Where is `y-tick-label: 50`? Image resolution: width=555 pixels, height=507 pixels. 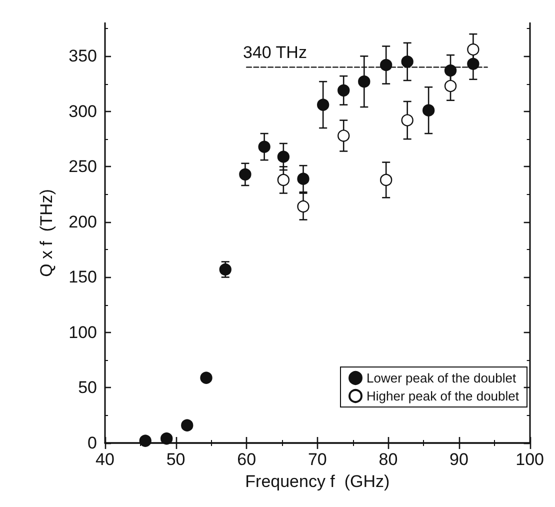 y-tick-label: 50 is located at coordinates (87, 388).